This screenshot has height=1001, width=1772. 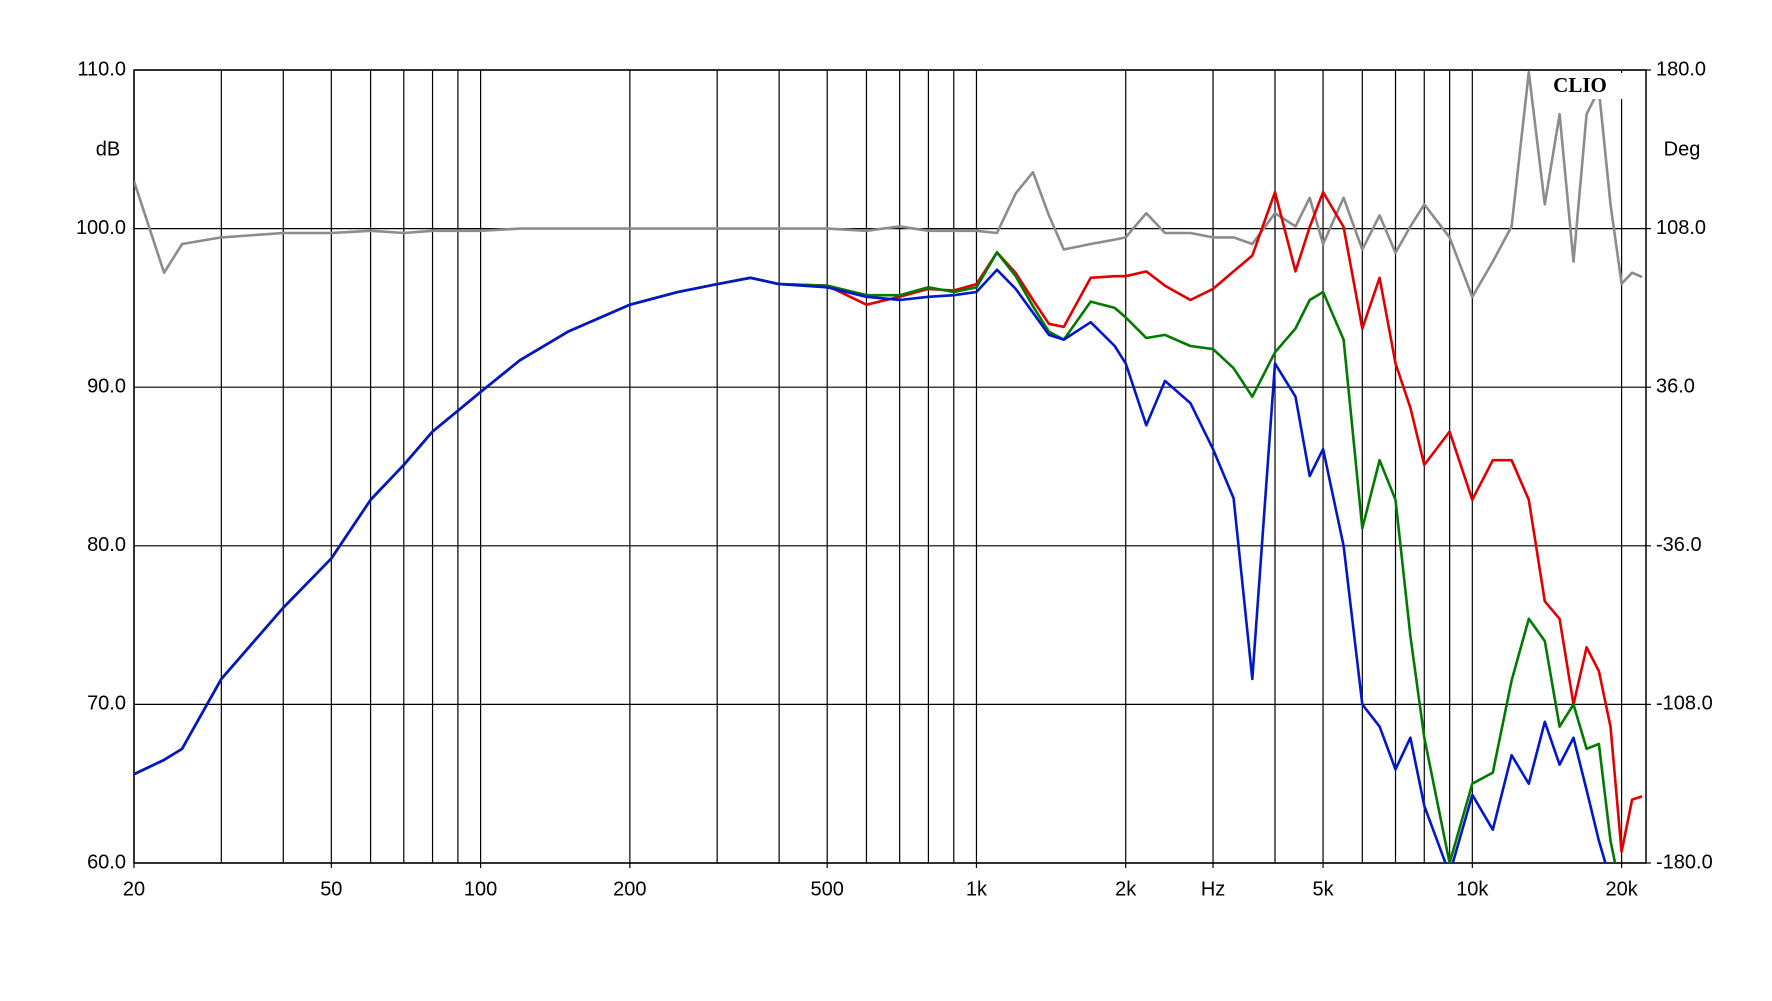 I want to click on y-tick-label: 60.0, so click(x=106, y=862).